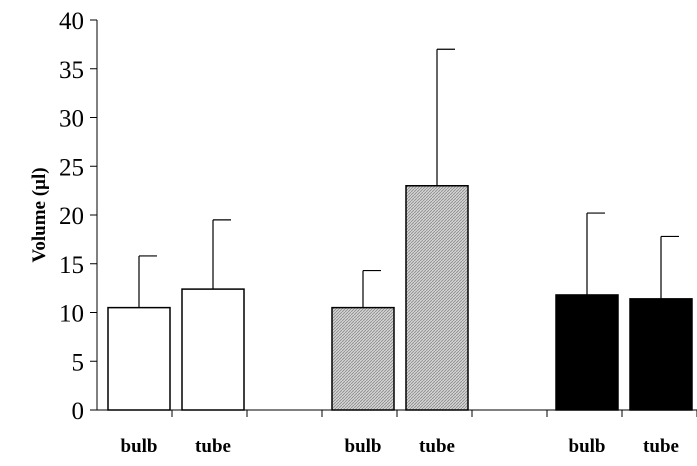  Describe the element at coordinates (71, 119) in the screenshot. I see `y-tick-label: 30` at that location.